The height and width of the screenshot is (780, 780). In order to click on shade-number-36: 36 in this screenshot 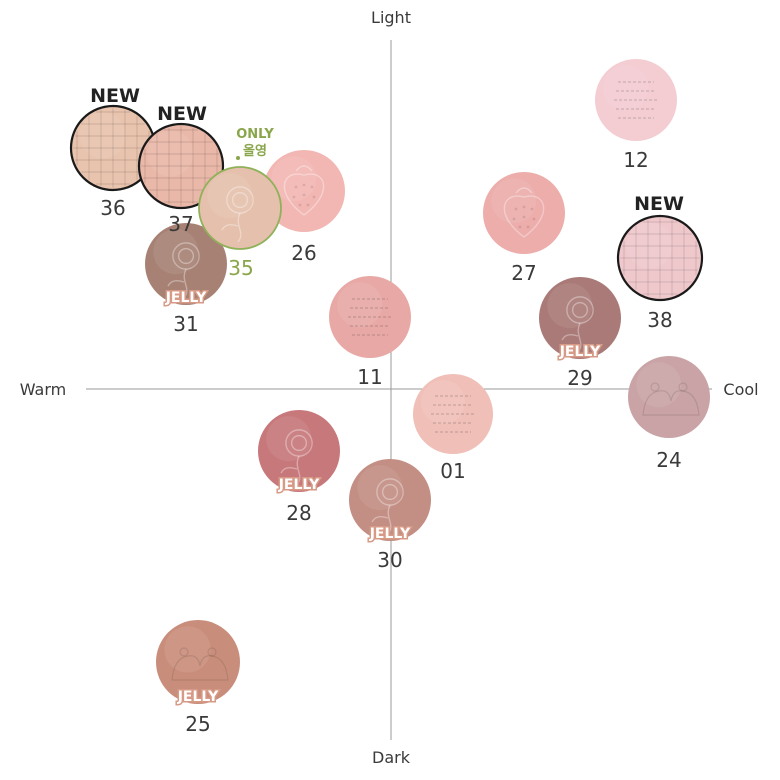, I will do `click(112, 208)`.